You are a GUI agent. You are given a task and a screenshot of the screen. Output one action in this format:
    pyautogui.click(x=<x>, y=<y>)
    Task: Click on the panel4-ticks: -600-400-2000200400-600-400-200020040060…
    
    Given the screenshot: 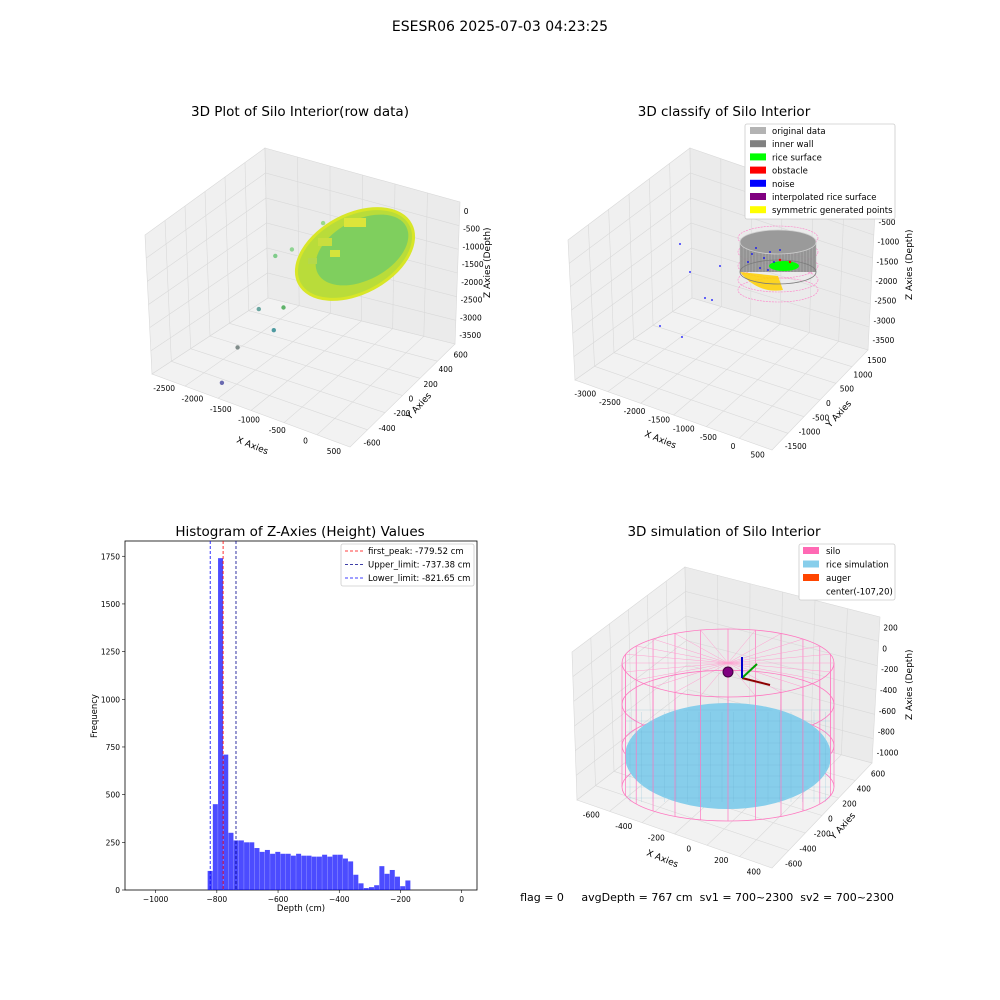 What is the action you would take?
    pyautogui.click(x=741, y=749)
    